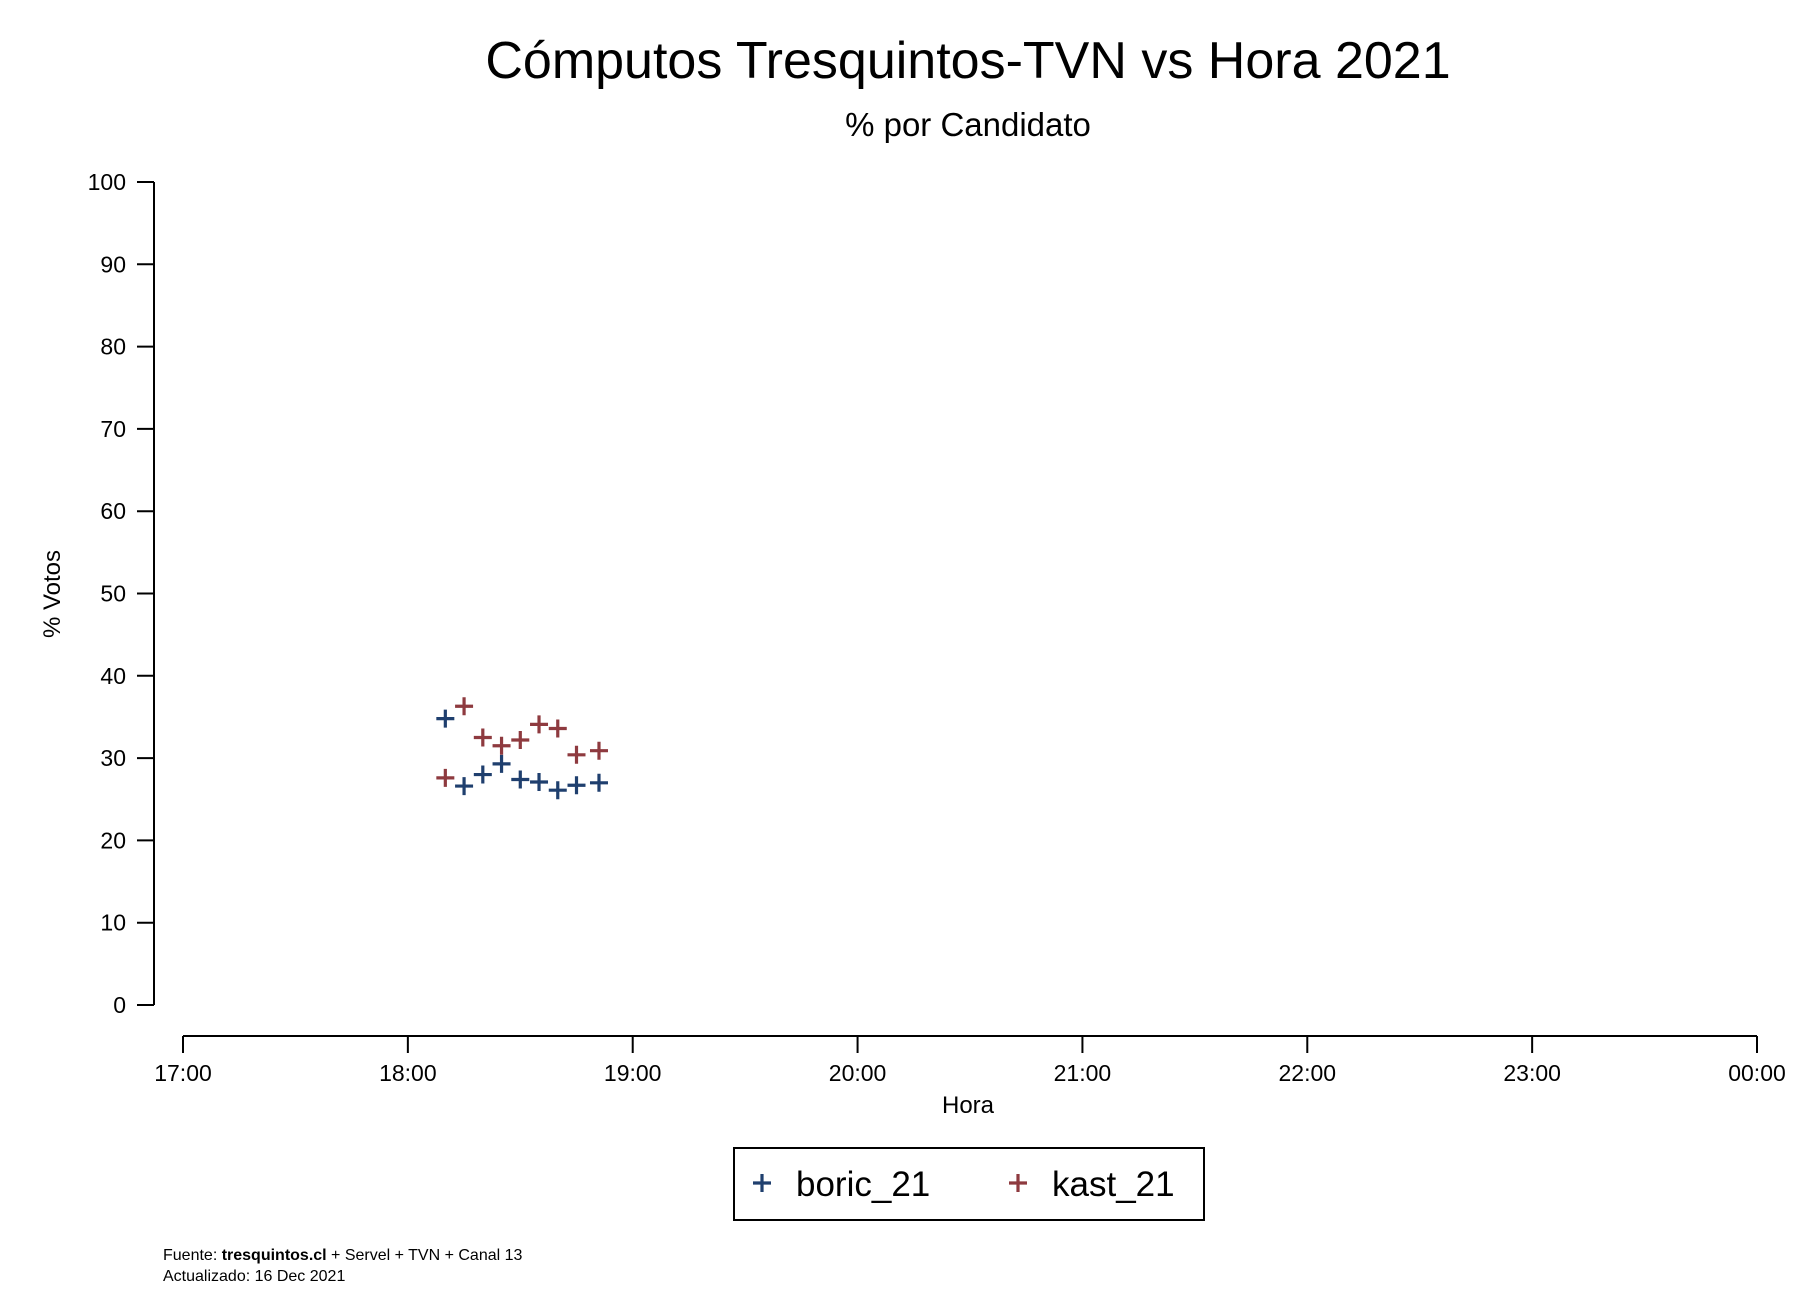 The height and width of the screenshot is (1314, 1806). Describe the element at coordinates (119, 1005) in the screenshot. I see `y-tick-label: 0` at that location.